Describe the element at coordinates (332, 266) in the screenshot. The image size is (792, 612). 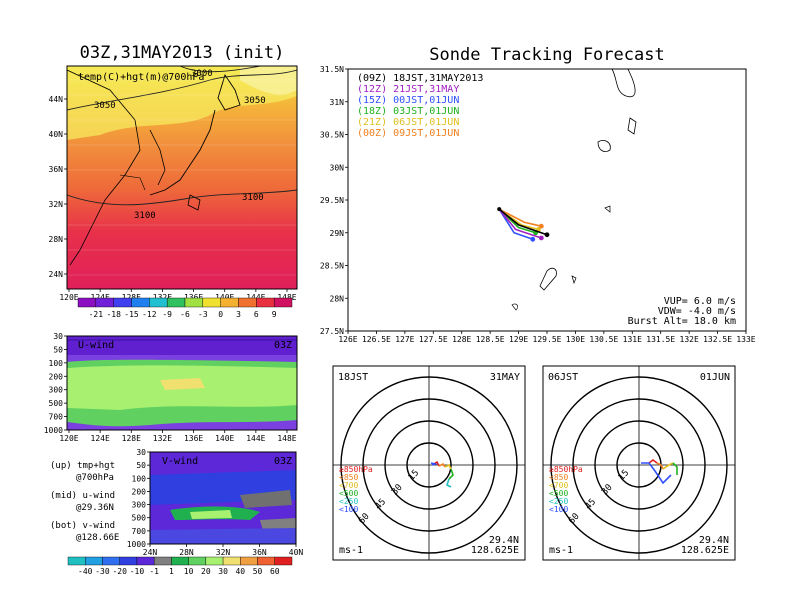
I see `track-lat-tick-label: 28.5N` at that location.